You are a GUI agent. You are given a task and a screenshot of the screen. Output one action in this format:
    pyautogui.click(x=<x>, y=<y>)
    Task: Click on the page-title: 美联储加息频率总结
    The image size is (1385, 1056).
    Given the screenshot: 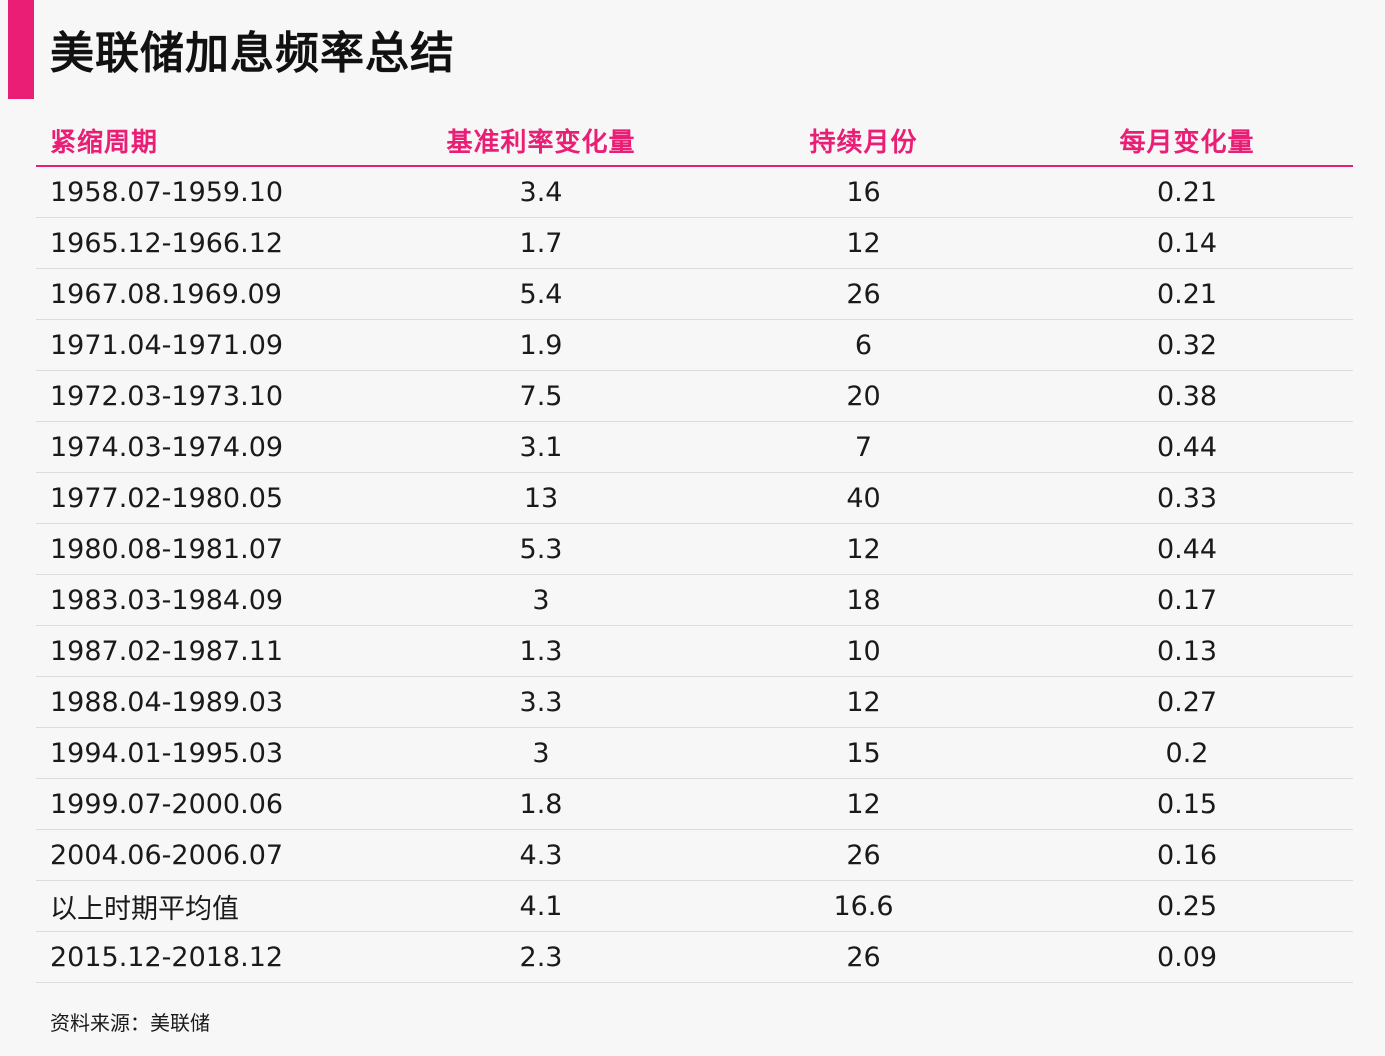 What is the action you would take?
    pyautogui.click(x=252, y=53)
    